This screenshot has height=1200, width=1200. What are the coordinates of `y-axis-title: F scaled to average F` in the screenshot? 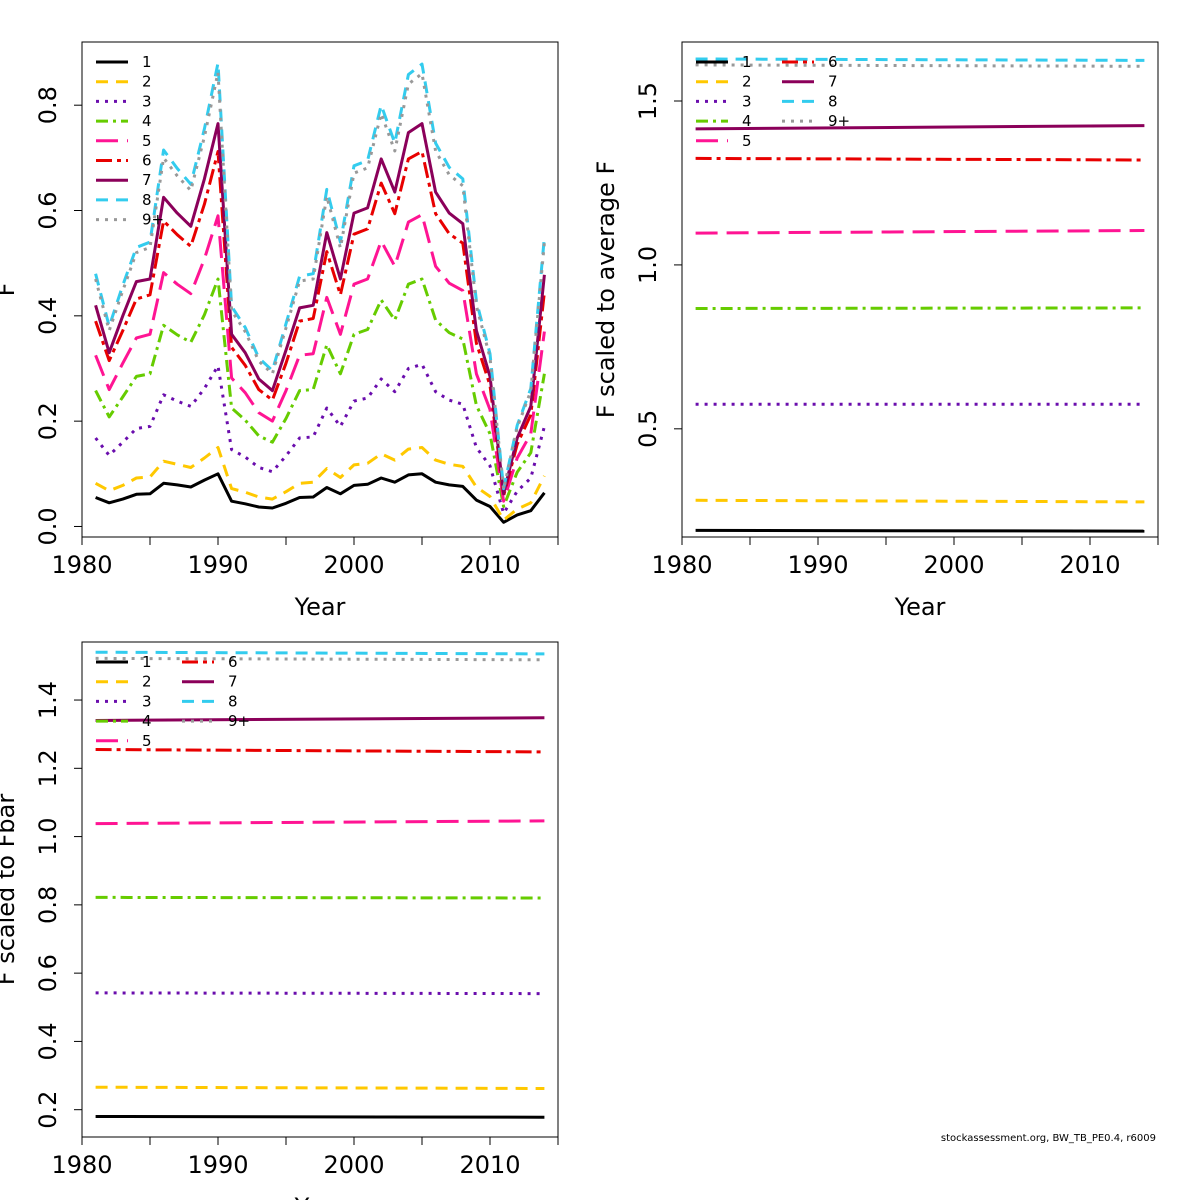 It's located at (606, 290).